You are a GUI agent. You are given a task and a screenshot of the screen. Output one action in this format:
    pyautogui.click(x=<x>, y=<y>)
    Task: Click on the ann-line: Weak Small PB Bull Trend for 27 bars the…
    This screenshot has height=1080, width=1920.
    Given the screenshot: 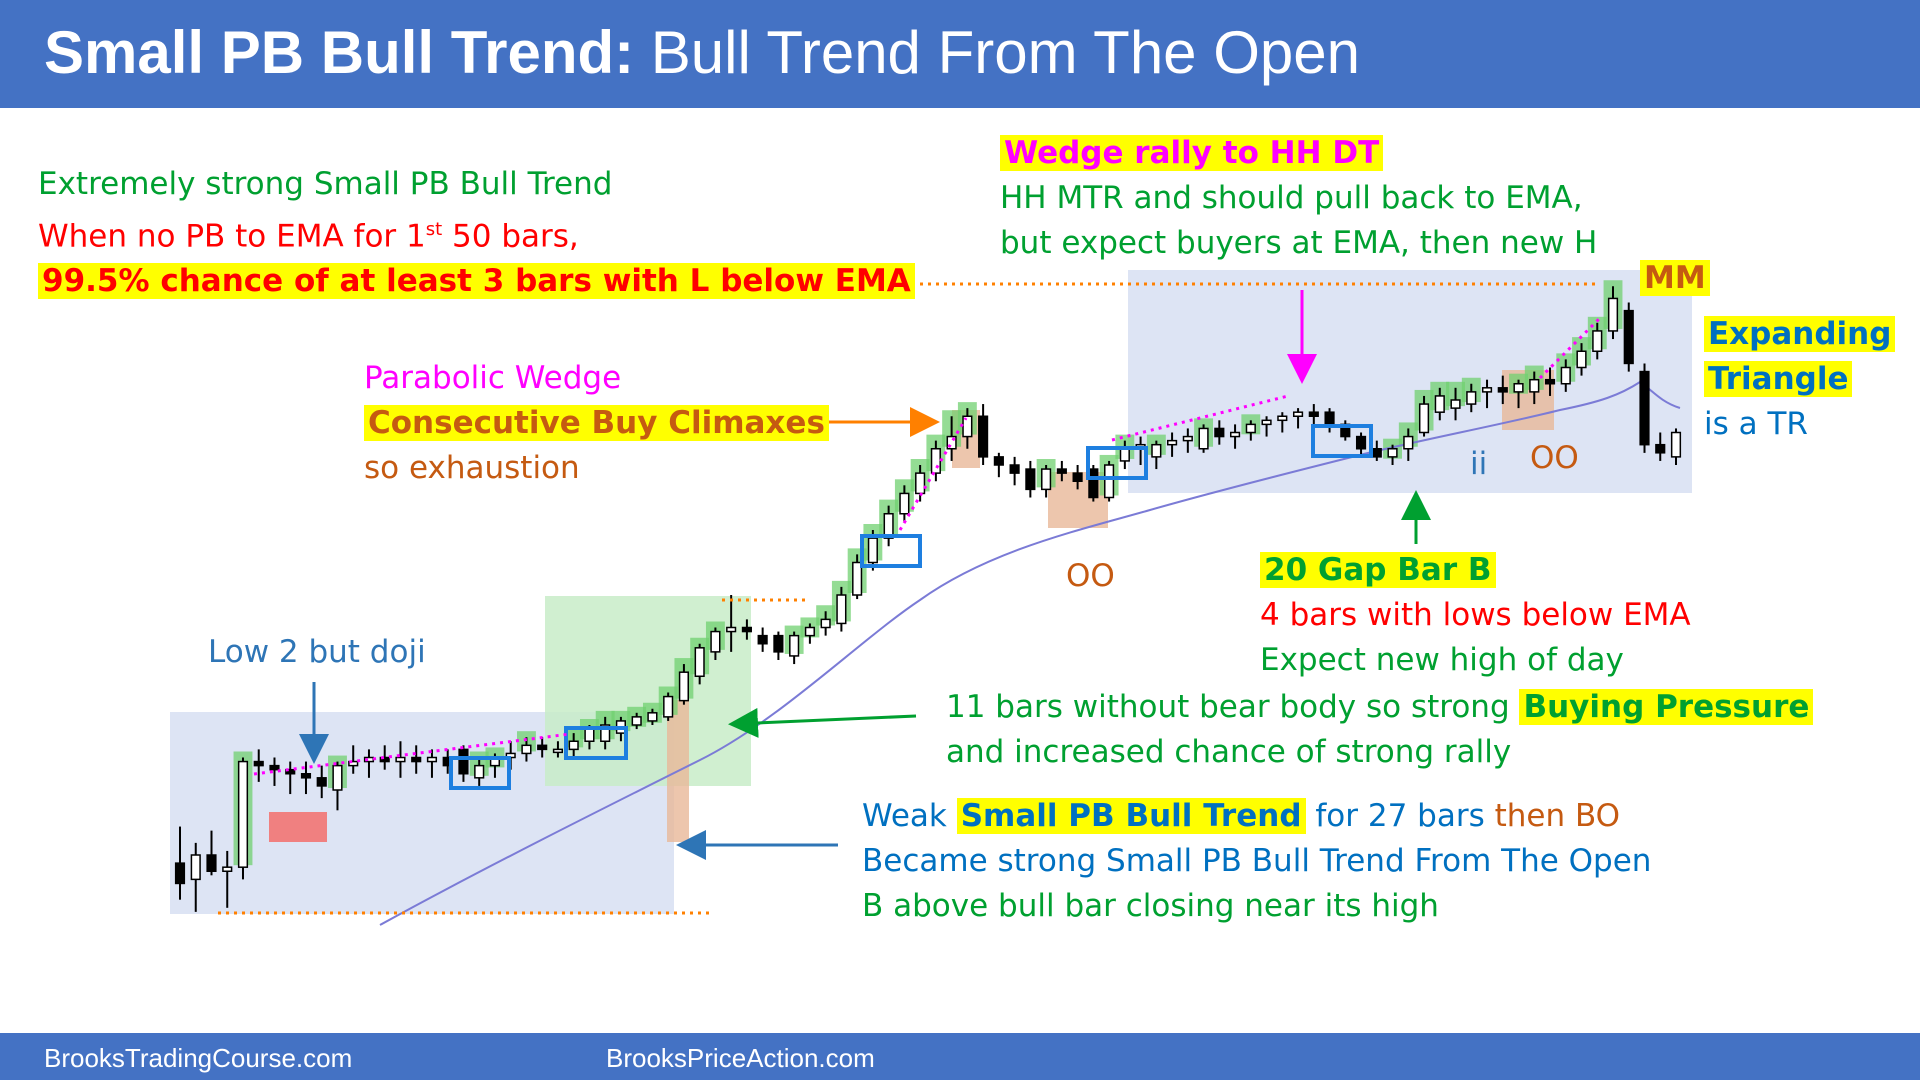 What is the action you would take?
    pyautogui.click(x=1256, y=816)
    